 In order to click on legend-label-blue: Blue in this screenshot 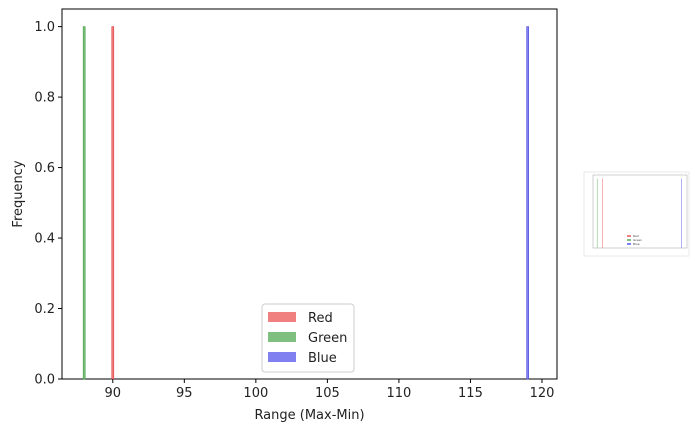, I will do `click(322, 358)`.